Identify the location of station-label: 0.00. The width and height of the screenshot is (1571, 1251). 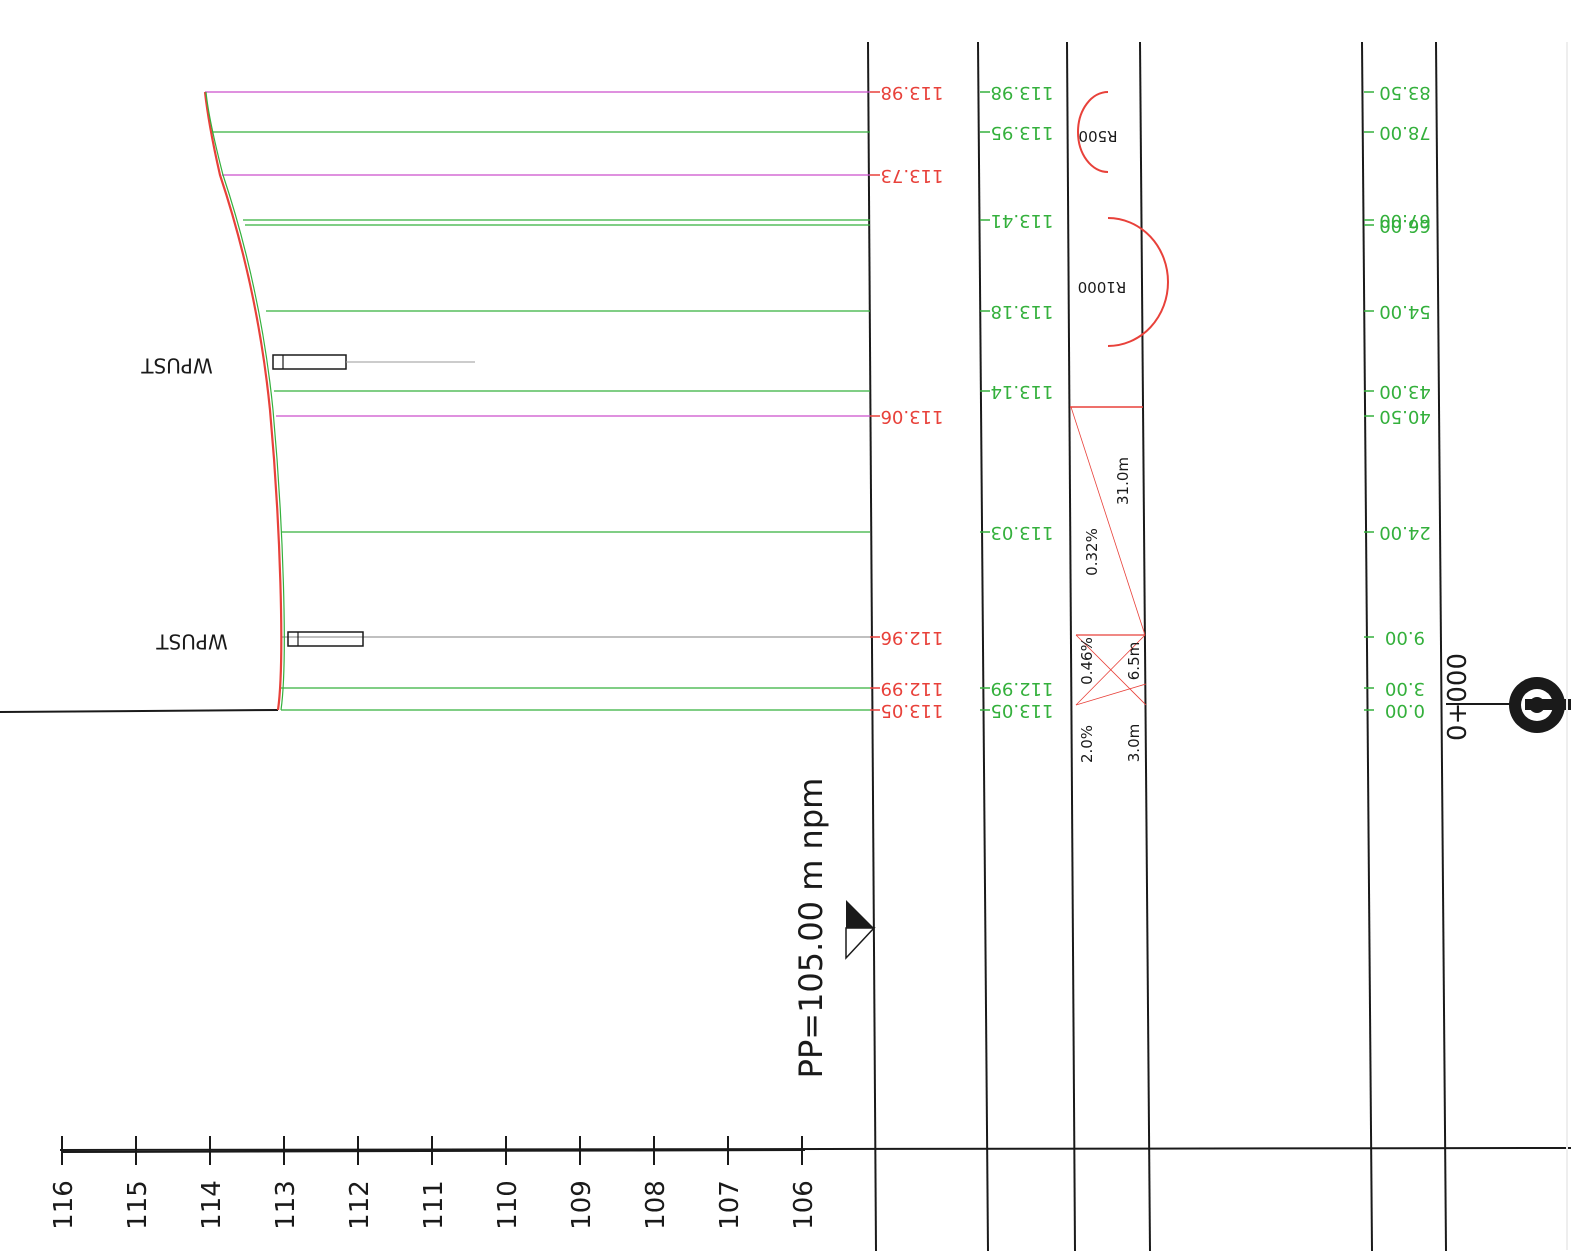
(1405, 710).